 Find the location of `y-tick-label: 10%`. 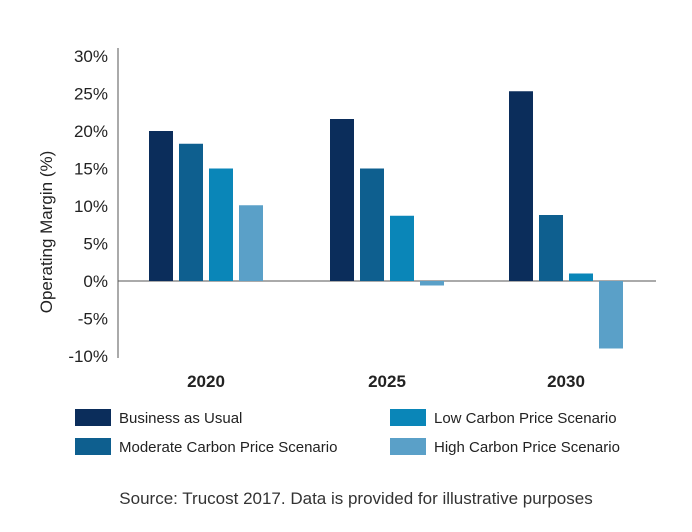

y-tick-label: 10% is located at coordinates (91, 206).